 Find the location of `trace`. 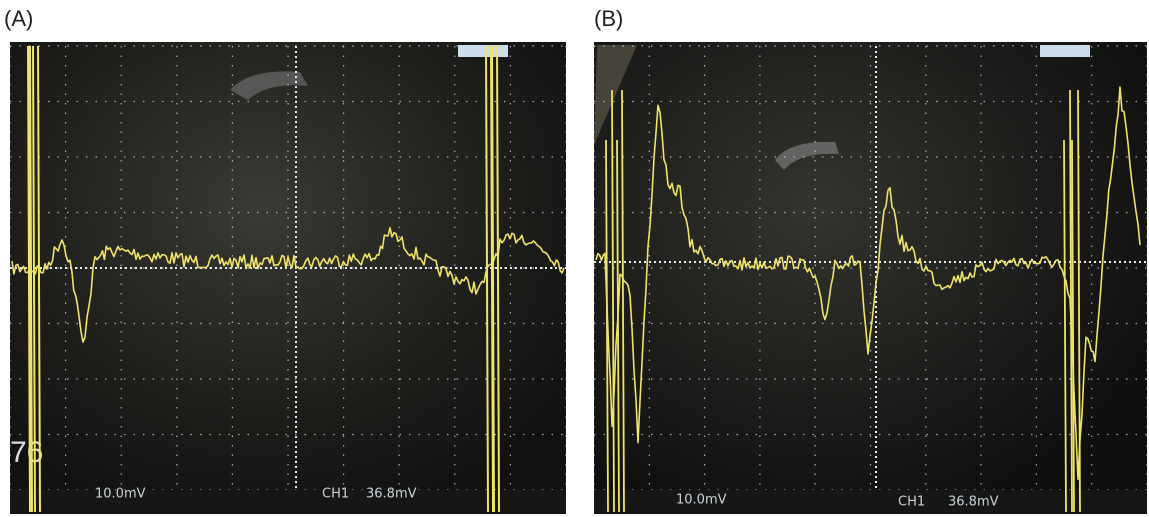

trace is located at coordinates (288, 285).